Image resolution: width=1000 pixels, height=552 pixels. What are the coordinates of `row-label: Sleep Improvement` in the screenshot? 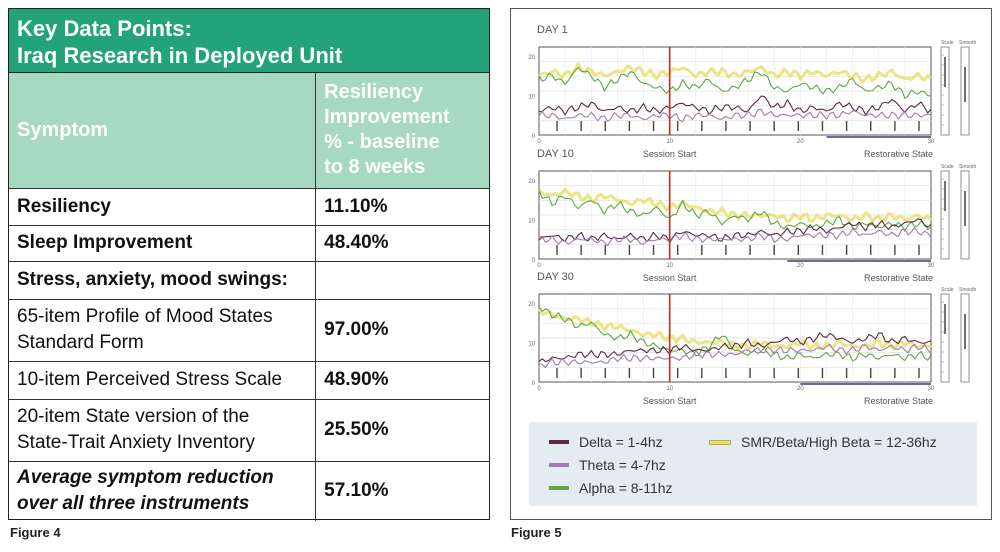 It's located at (163, 243).